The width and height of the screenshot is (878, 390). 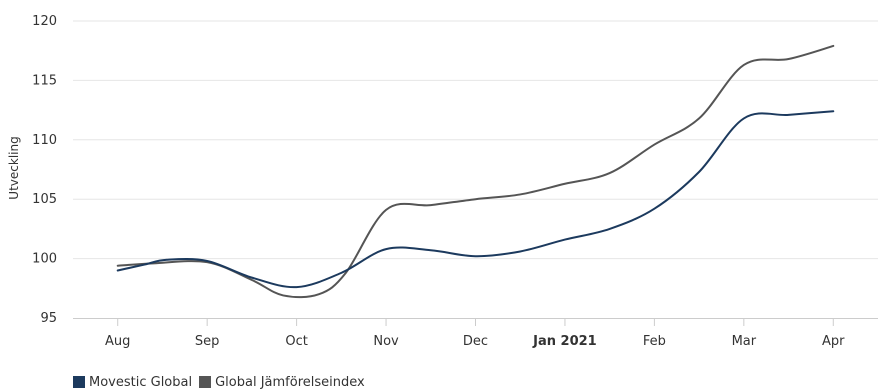 What do you see at coordinates (654, 341) in the screenshot?
I see `x-tick-label: Feb` at bounding box center [654, 341].